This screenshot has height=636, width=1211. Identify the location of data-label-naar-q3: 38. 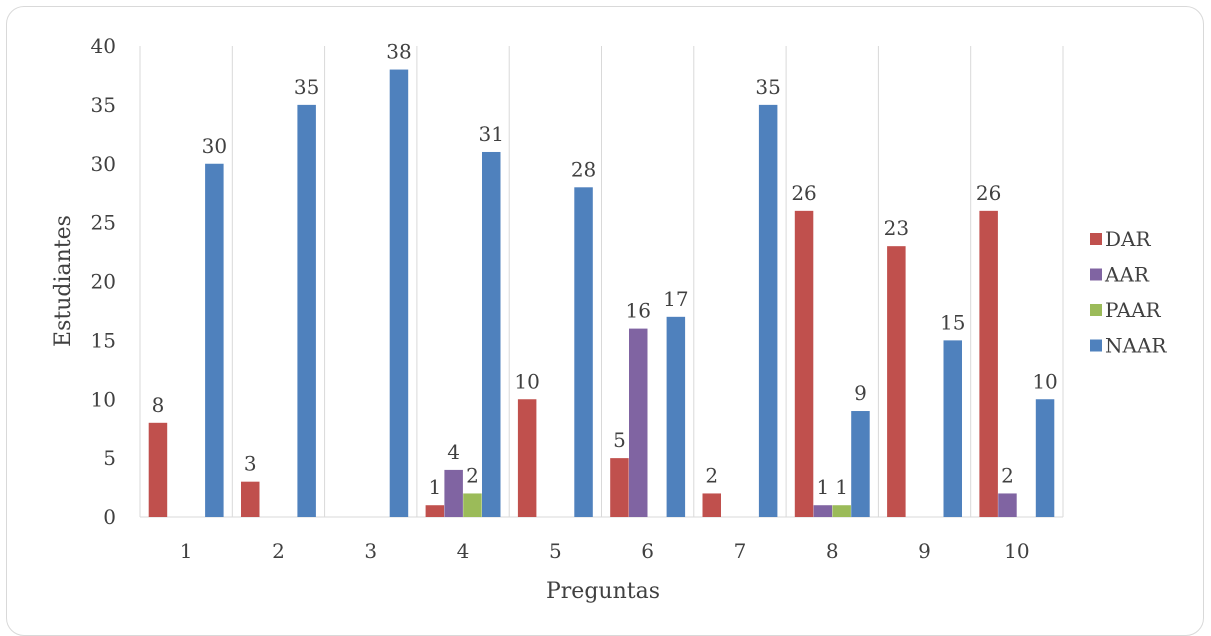
(398, 52).